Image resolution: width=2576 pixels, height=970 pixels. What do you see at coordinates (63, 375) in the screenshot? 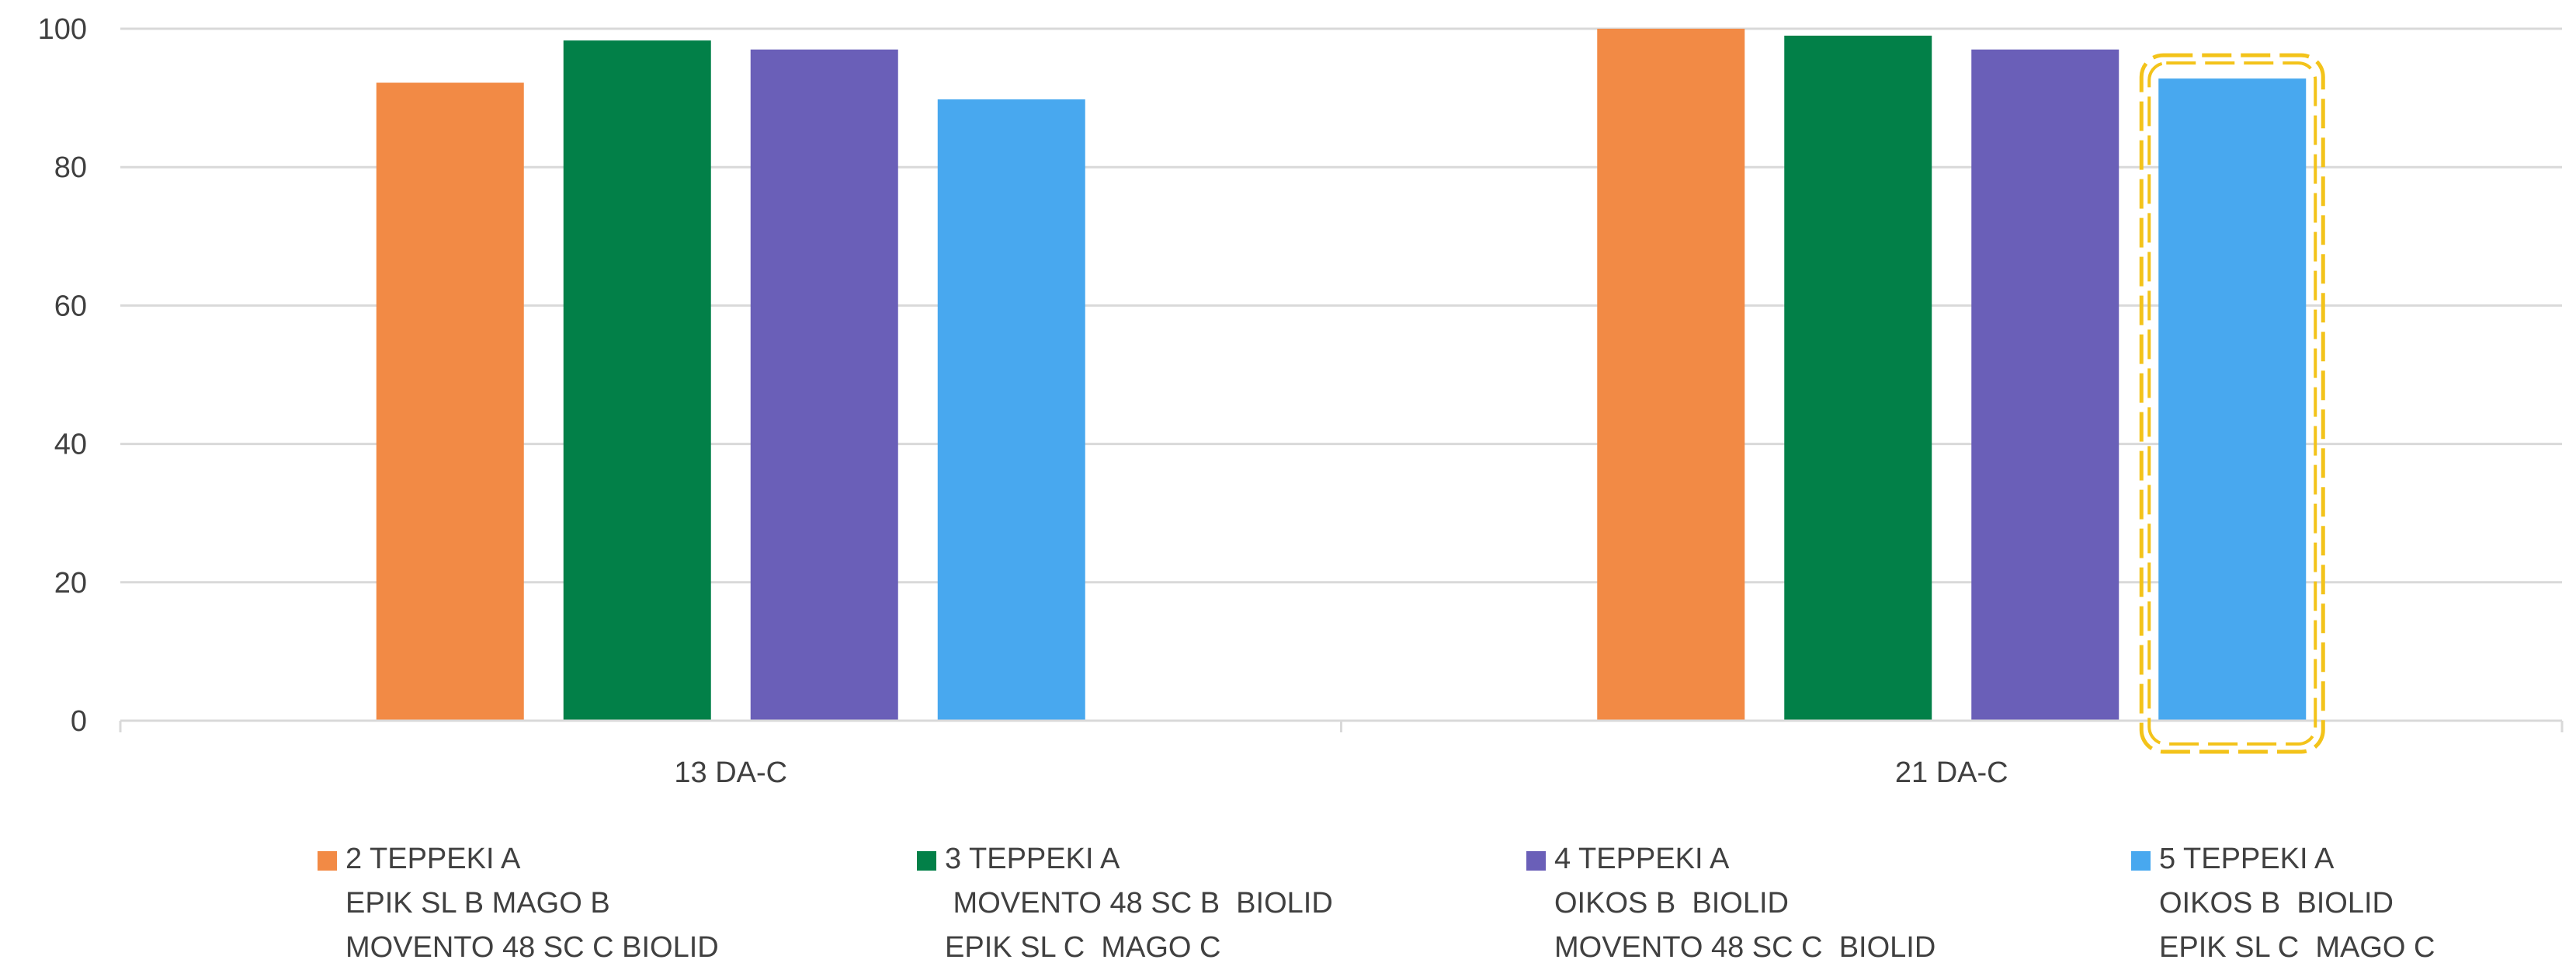
I see `y-axis-tick-labels: 0 20 40 60 80 100` at bounding box center [63, 375].